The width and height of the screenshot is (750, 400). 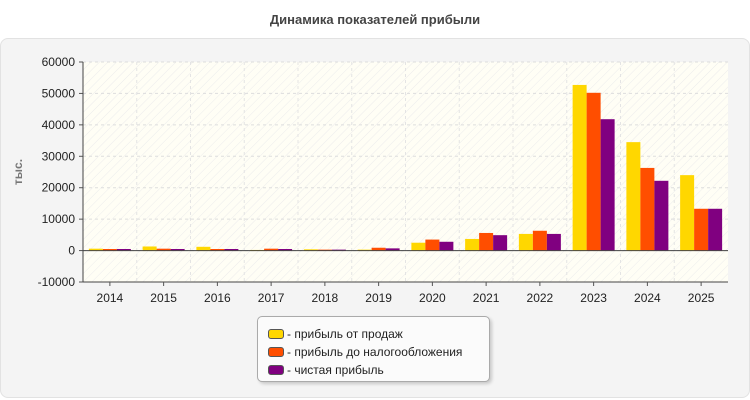 What do you see at coordinates (163, 298) in the screenshot?
I see `x-tick-label: 2015` at bounding box center [163, 298].